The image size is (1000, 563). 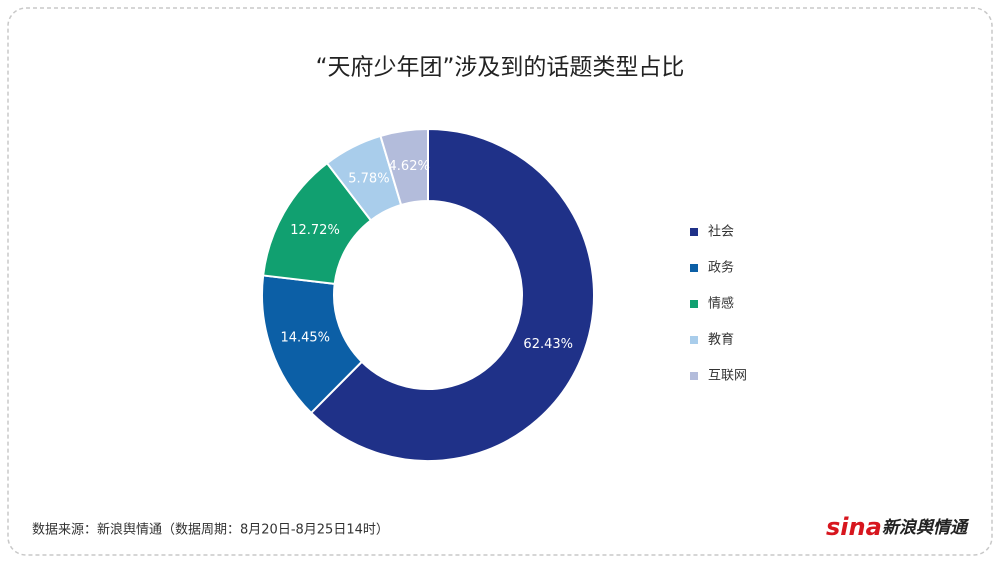 I want to click on chart-title: “天府少年团”涉及到的话题类型占比, so click(x=500, y=68).